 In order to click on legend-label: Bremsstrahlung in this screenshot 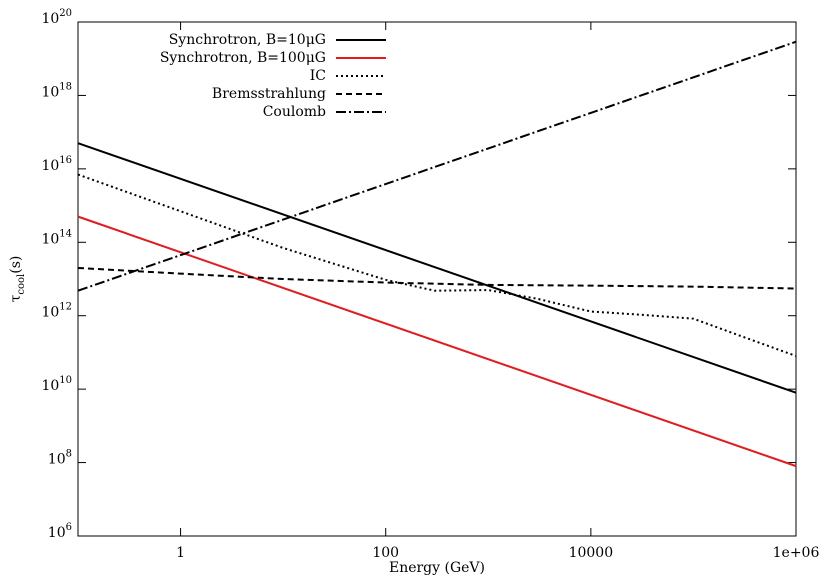, I will do `click(269, 94)`.